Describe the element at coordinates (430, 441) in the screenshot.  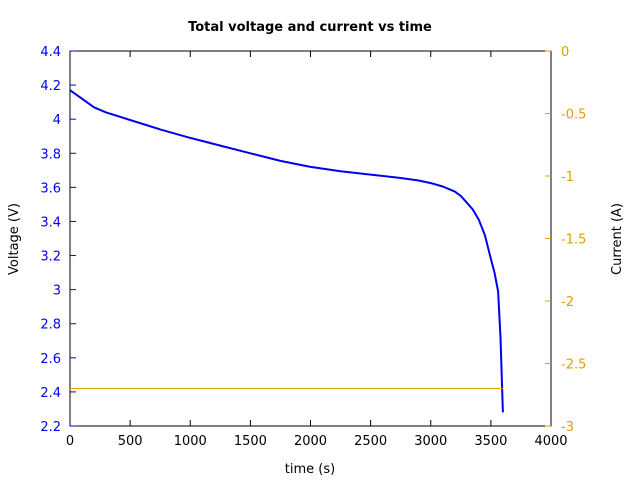
I see `x-tick-label: 3000` at that location.